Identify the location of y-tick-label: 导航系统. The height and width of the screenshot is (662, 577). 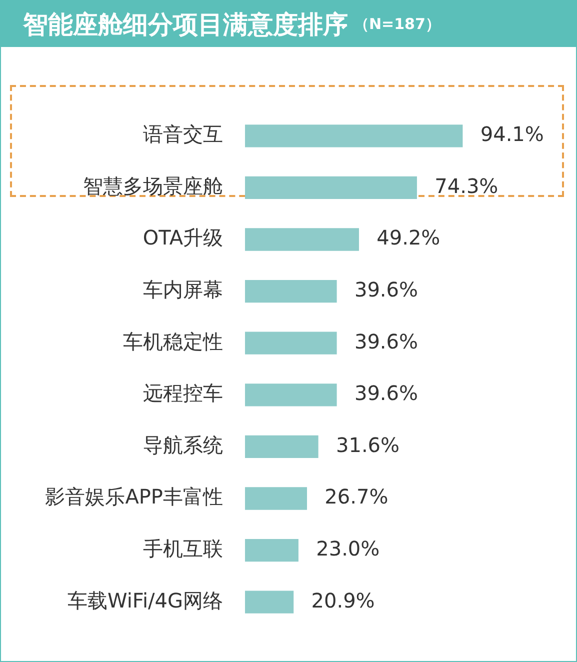
(183, 444).